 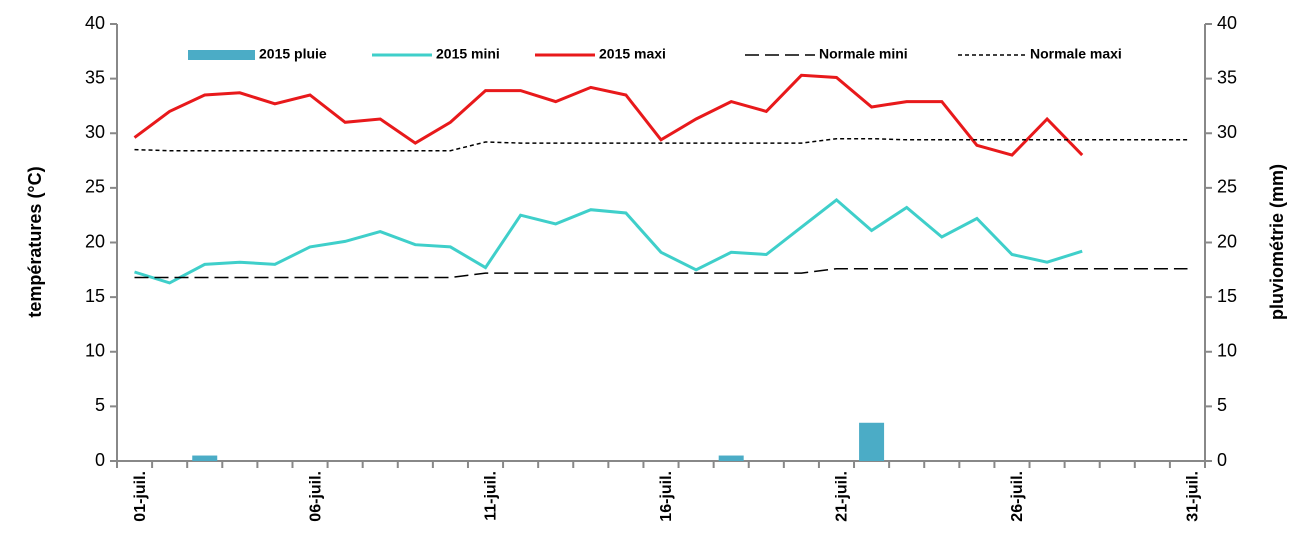 What do you see at coordinates (1227, 296) in the screenshot?
I see `y2-tick-label: 15` at bounding box center [1227, 296].